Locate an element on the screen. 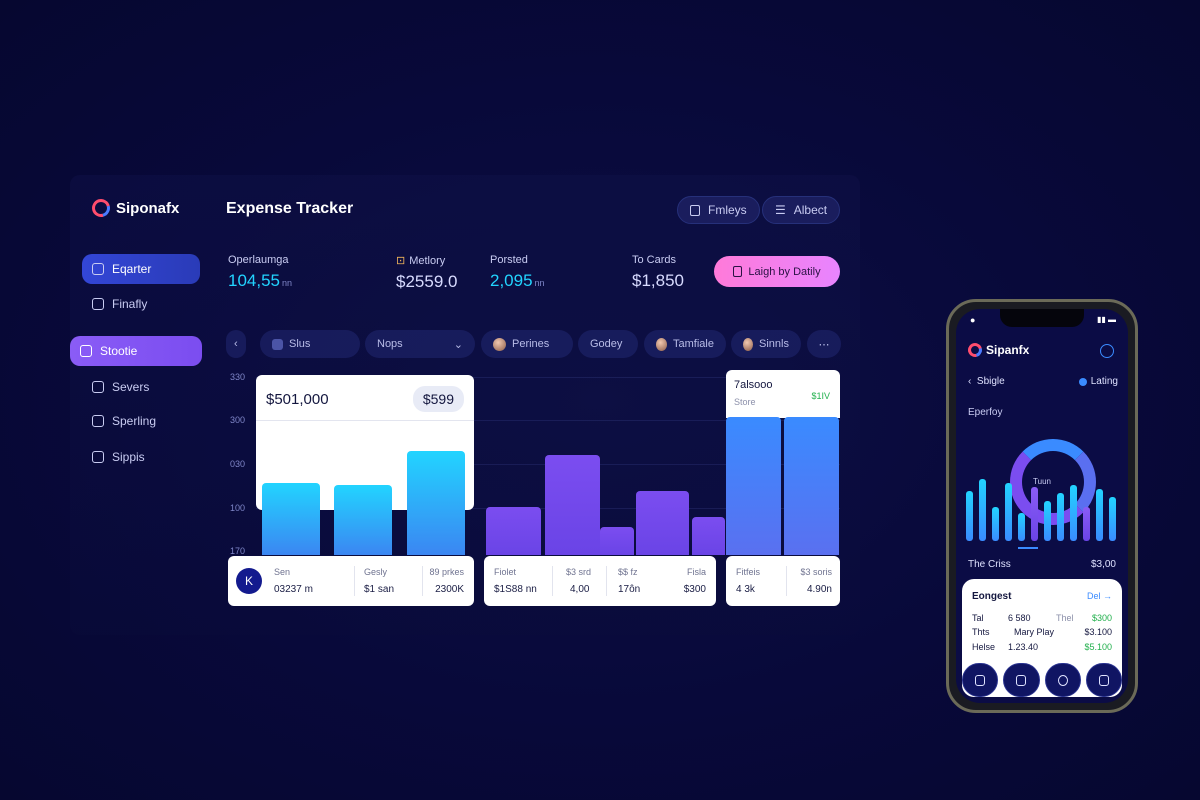 Image resolution: width=1200 pixels, height=800 pixels. cta-label: Laigh by Datily is located at coordinates (784, 271).